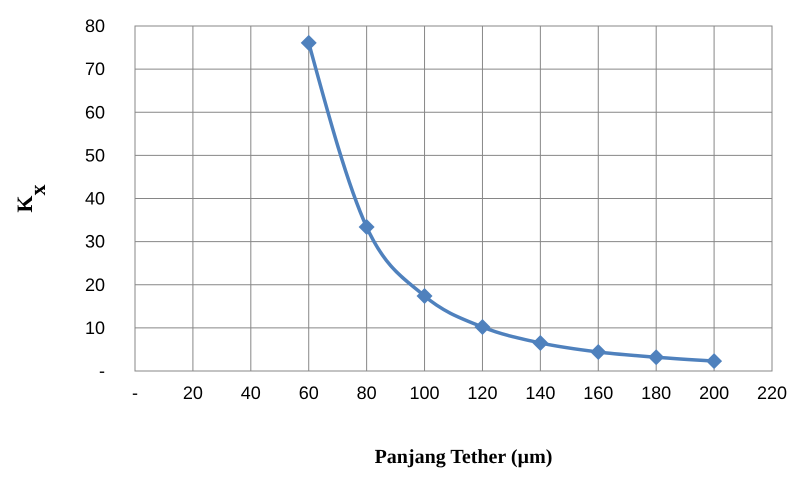 The width and height of the screenshot is (793, 481). Describe the element at coordinates (94, 328) in the screenshot. I see `y-tick-label: 10` at that location.